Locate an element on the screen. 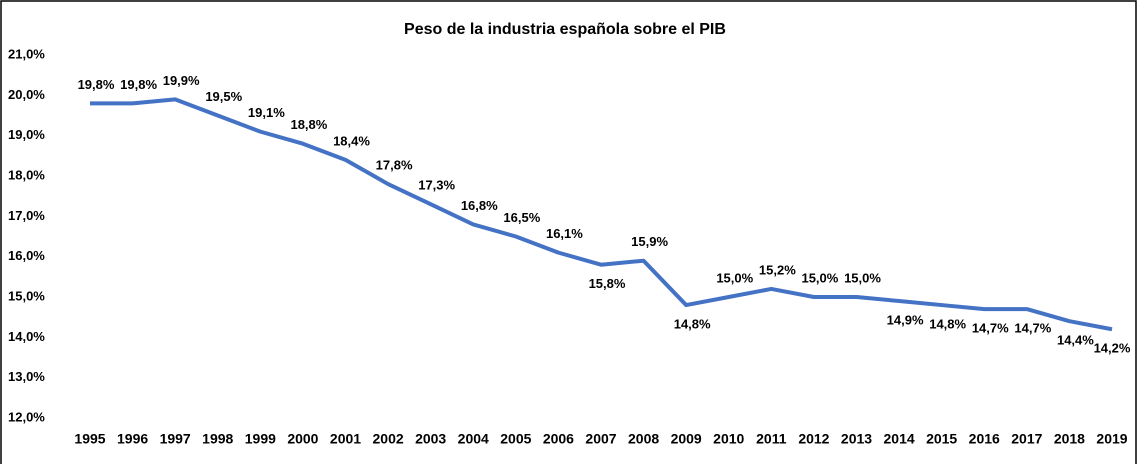 The width and height of the screenshot is (1137, 464). x-tick-label: 2016 is located at coordinates (984, 439).